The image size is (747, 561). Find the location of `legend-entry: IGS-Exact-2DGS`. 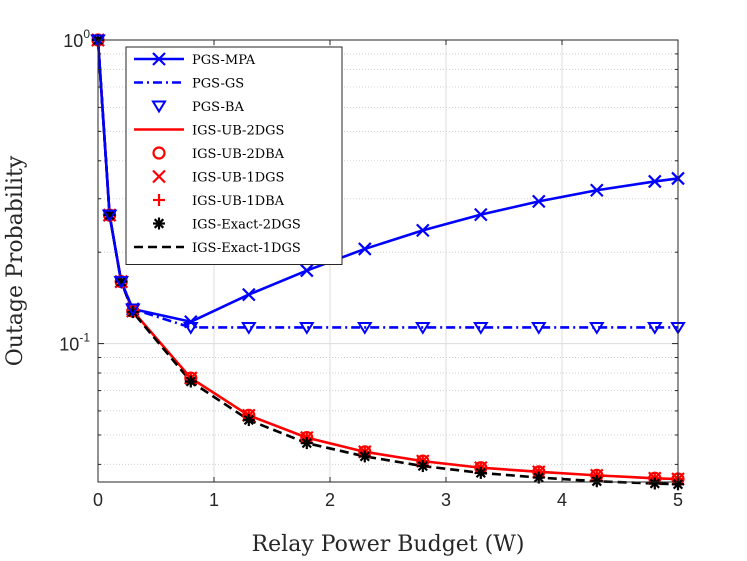

legend-entry: IGS-Exact-2DGS is located at coordinates (227, 225).